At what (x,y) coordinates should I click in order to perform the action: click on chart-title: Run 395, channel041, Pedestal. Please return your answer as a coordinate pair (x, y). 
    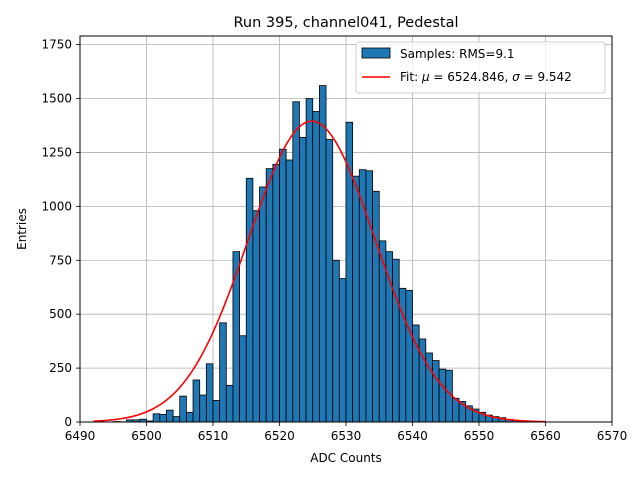
    Looking at the image, I should click on (345, 23).